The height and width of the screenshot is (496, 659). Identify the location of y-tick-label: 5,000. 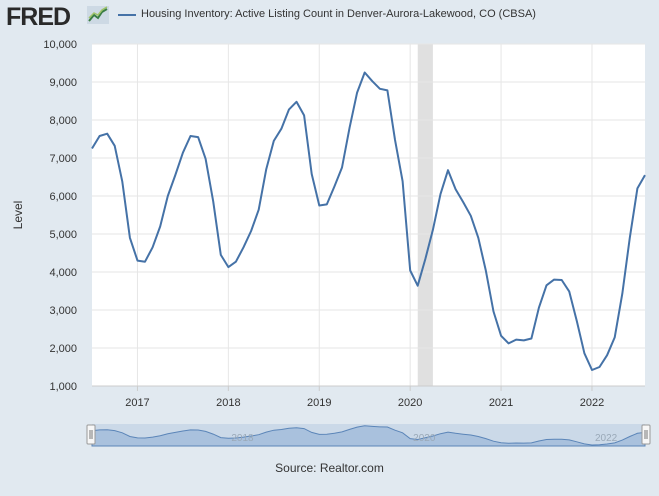
(63, 235).